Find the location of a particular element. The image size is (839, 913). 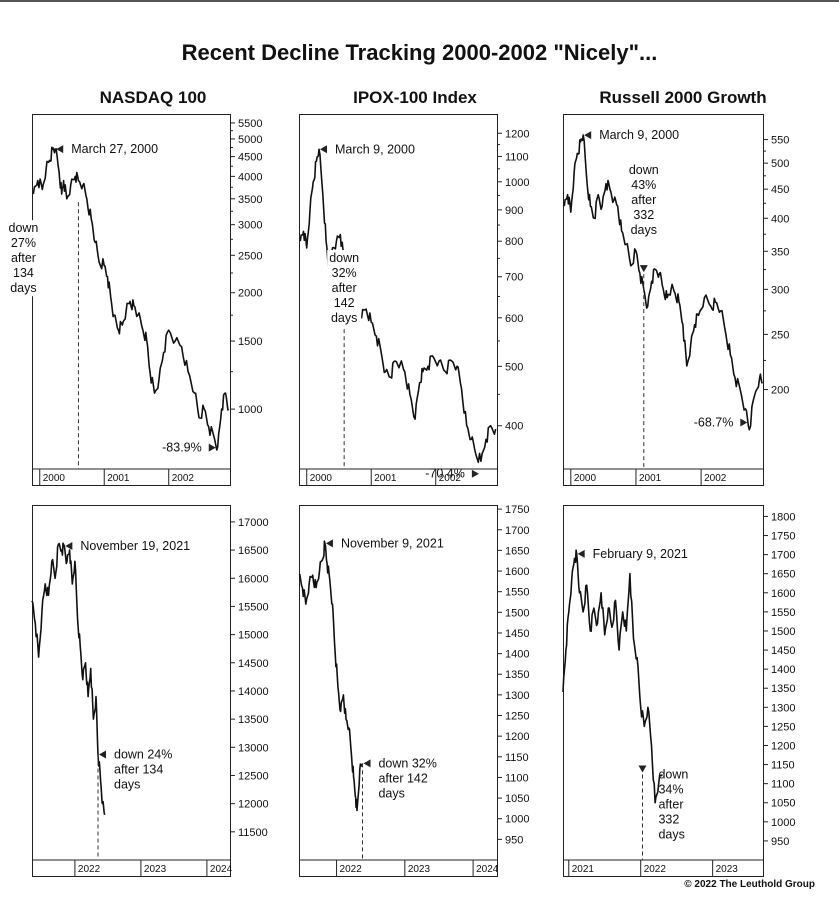

y-tick-label: 2000 is located at coordinates (250, 294).